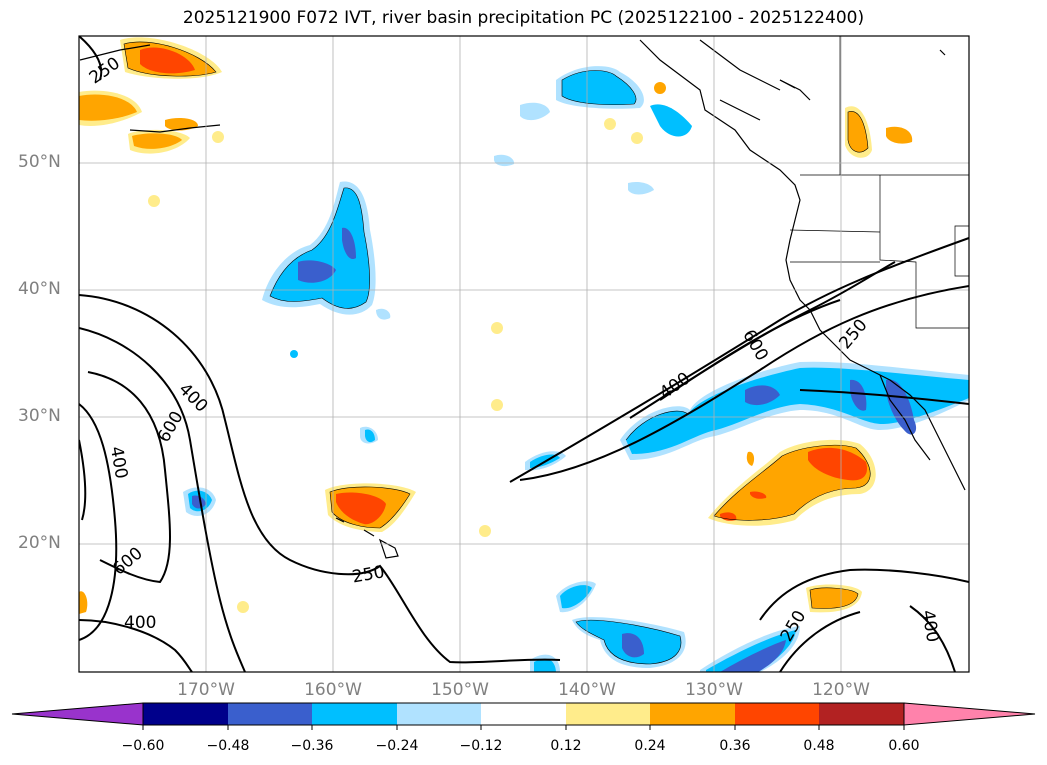 The image size is (1047, 765). What do you see at coordinates (904, 746) in the screenshot?
I see `colorbar-tick-label: 0.60` at bounding box center [904, 746].